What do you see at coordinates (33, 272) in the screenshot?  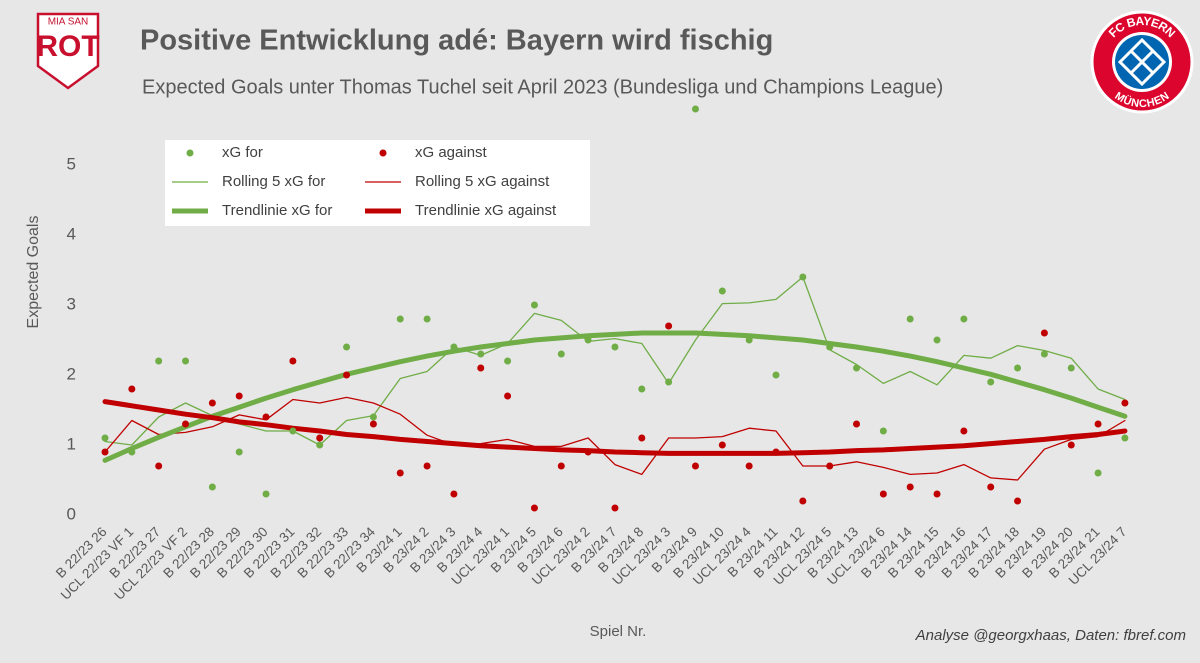 I see `y-axis-label: Expected Goals` at bounding box center [33, 272].